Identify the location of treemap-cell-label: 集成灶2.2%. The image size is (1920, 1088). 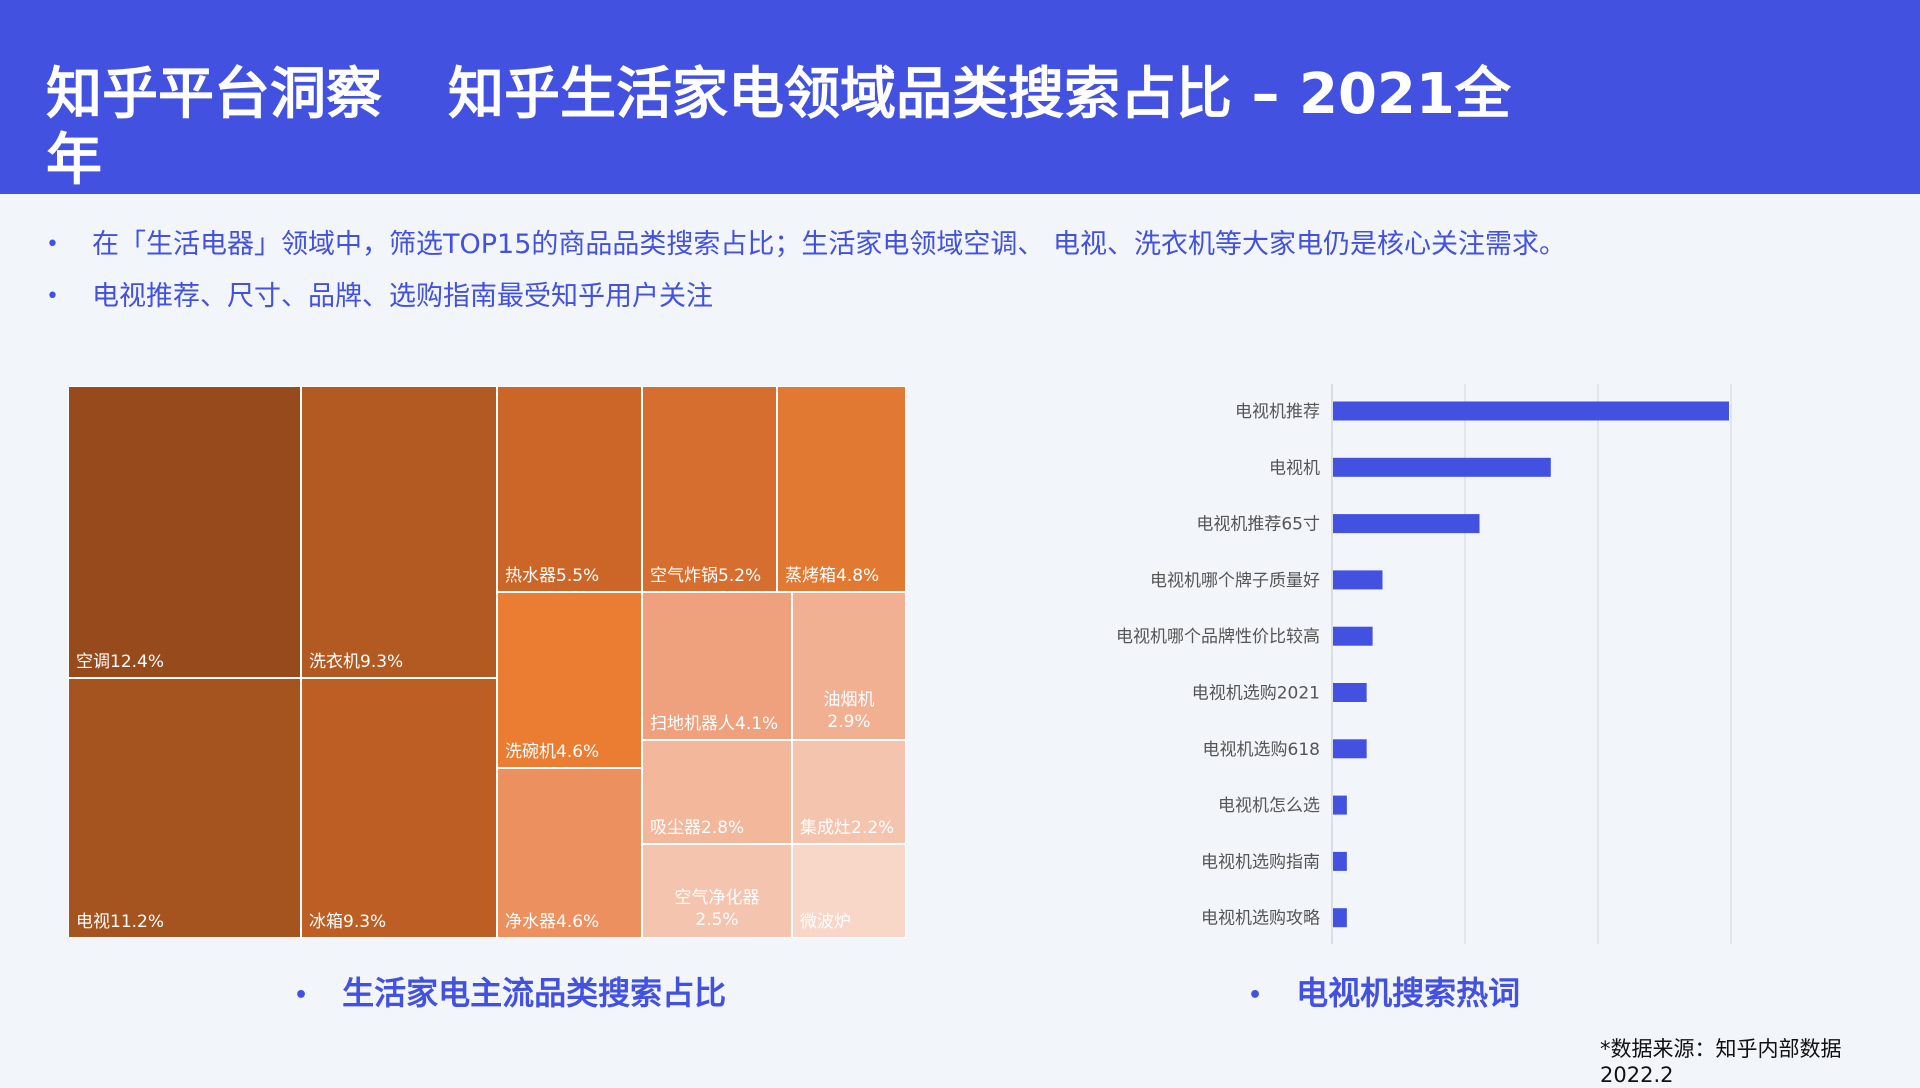
(847, 828).